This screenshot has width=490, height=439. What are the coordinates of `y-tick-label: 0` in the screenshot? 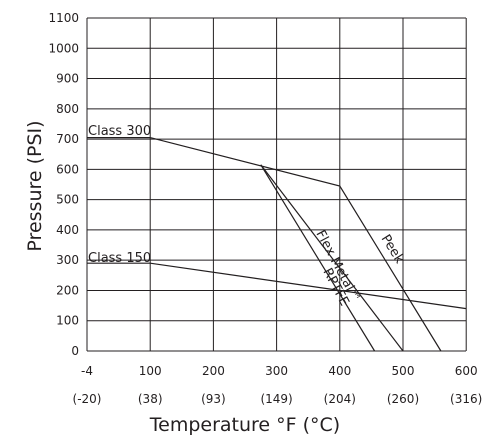 It's located at (75, 351).